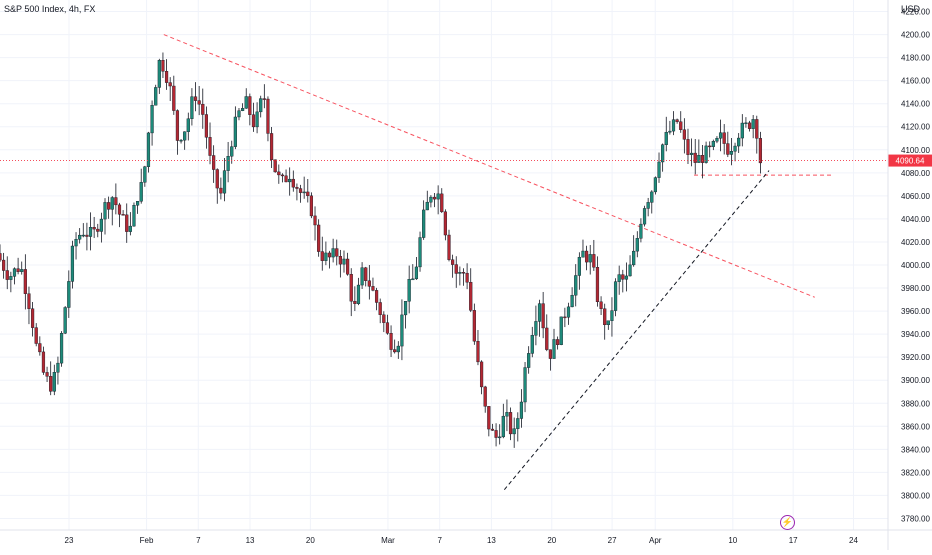 The image size is (932, 555). What do you see at coordinates (915, 265) in the screenshot?
I see `price-tick-label: 4000.00` at bounding box center [915, 265].